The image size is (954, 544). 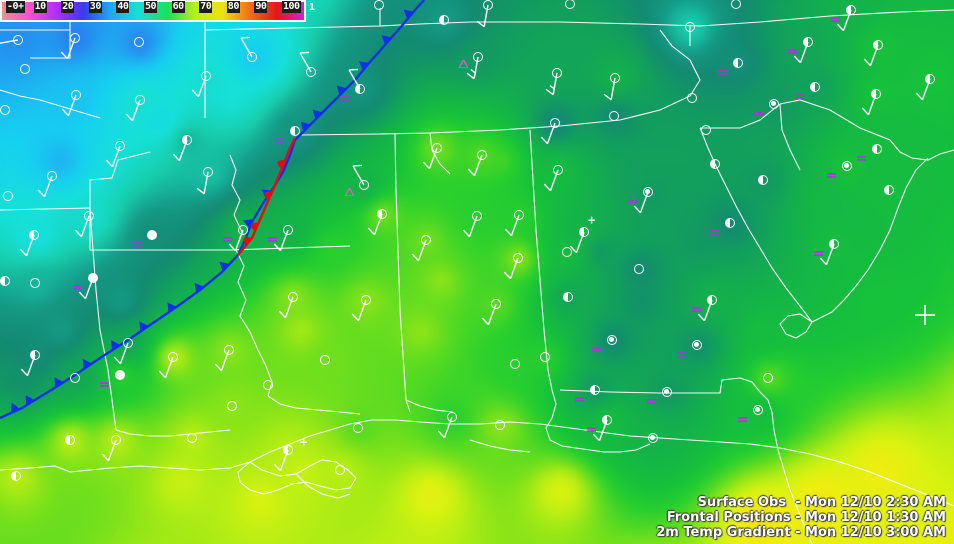 What do you see at coordinates (267, 196) in the screenshot?
I see `warm-front-mississippi` at bounding box center [267, 196].